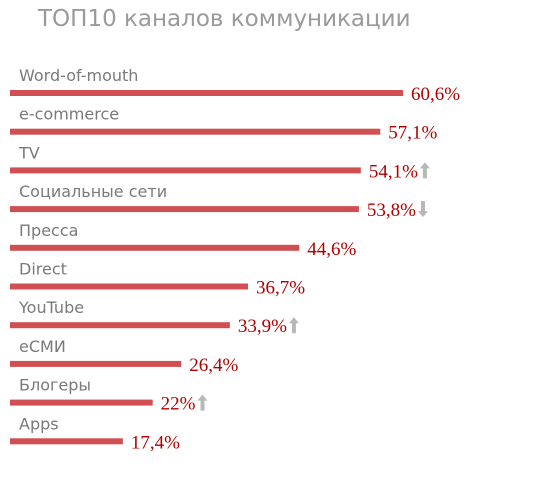 The width and height of the screenshot is (537, 488). What do you see at coordinates (262, 326) in the screenshot?
I see `value-label: 33,9%` at bounding box center [262, 326].